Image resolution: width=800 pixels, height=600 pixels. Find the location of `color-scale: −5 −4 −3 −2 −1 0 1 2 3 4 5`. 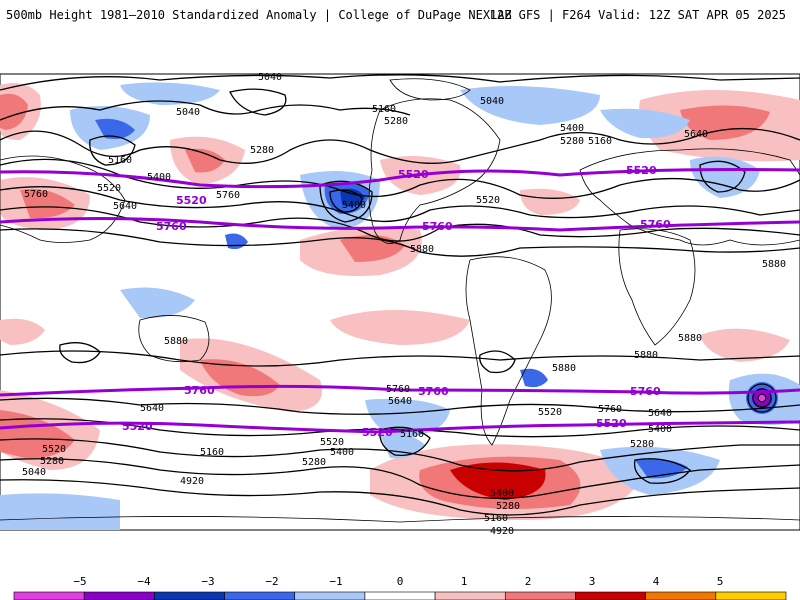

color-scale: −5 −4 −3 −2 −1 0 1 2 3 4 5 is located at coordinates (400, 587).